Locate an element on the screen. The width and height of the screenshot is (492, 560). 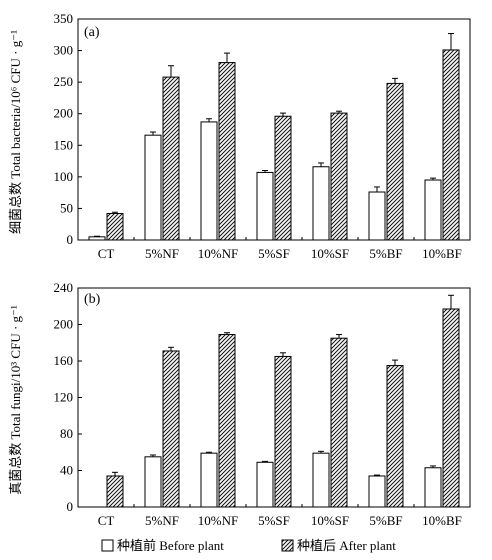
legend-after-swatch is located at coordinates (287, 545).